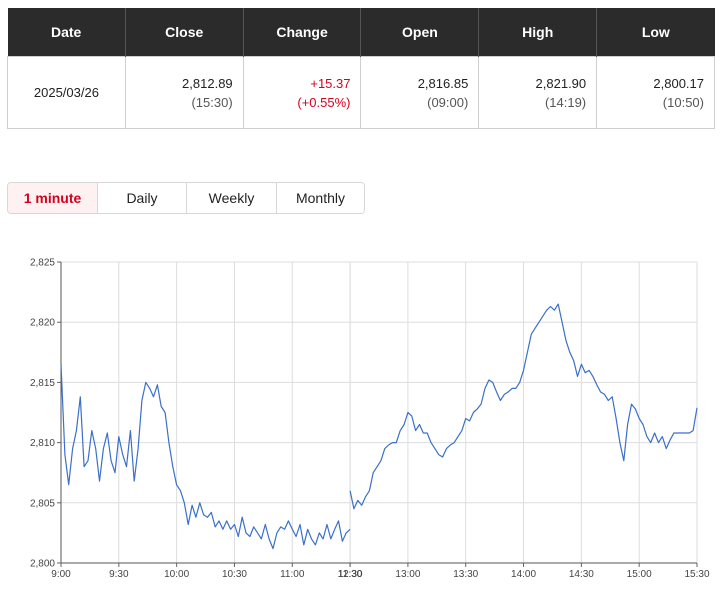  I want to click on interval-tabs: 1 minute Daily Weekly Monthly, so click(186, 198).